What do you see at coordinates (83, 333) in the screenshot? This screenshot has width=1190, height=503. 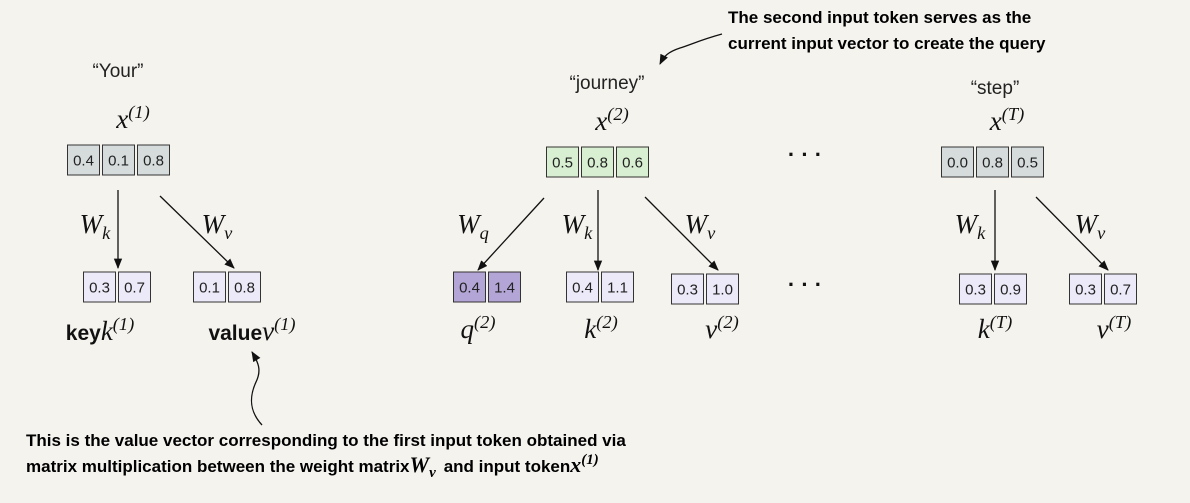 I see `output-prefix: key` at bounding box center [83, 333].